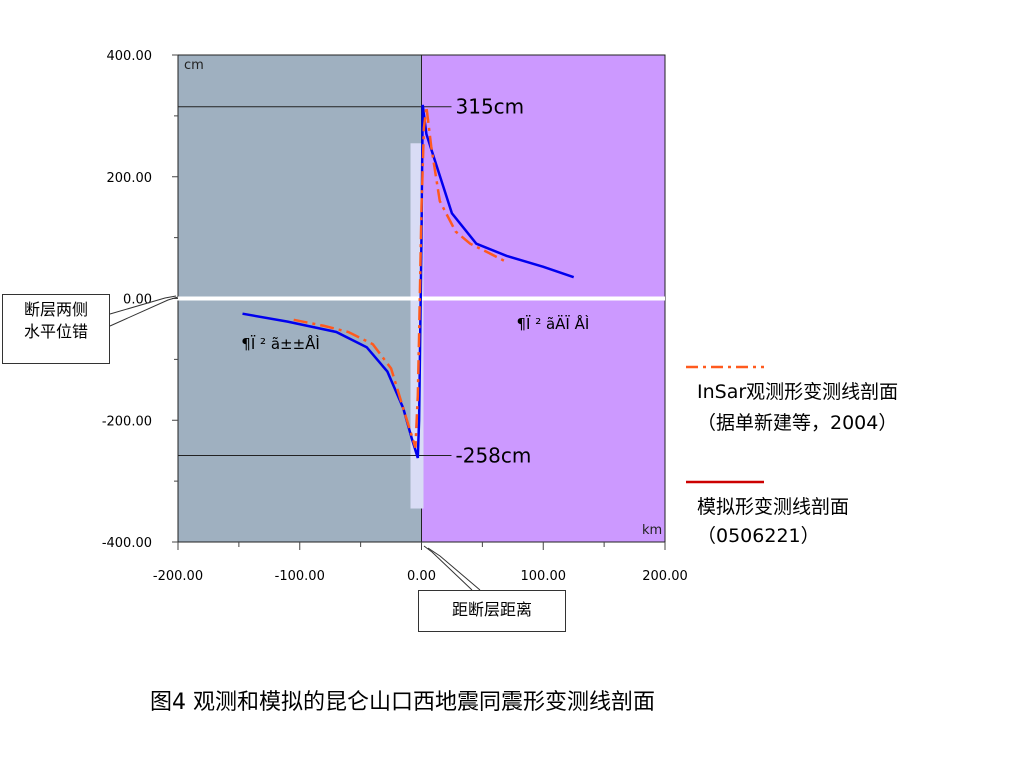  Describe the element at coordinates (665, 576) in the screenshot. I see `x-tick-label-4: 200.00` at that location.